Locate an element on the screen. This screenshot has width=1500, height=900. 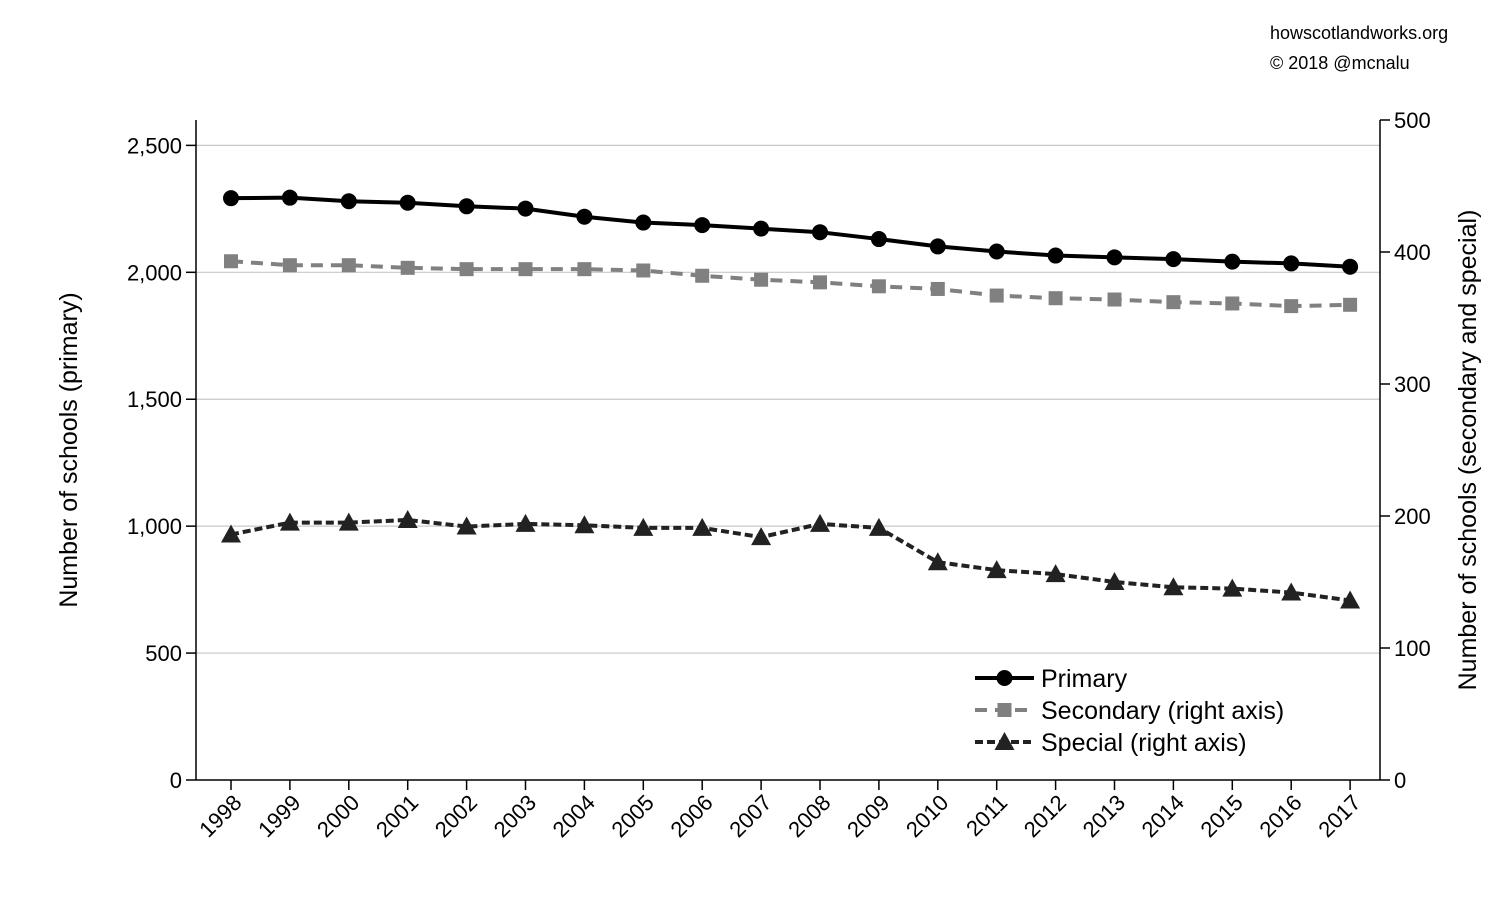
right-tick-label: 500 is located at coordinates (1412, 120).